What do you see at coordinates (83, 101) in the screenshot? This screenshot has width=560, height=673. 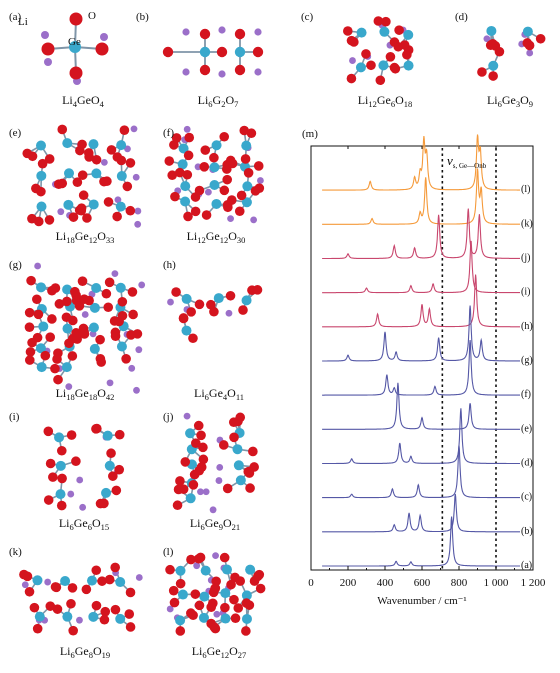 I see `structure-formula: Li4GeO4` at bounding box center [83, 101].